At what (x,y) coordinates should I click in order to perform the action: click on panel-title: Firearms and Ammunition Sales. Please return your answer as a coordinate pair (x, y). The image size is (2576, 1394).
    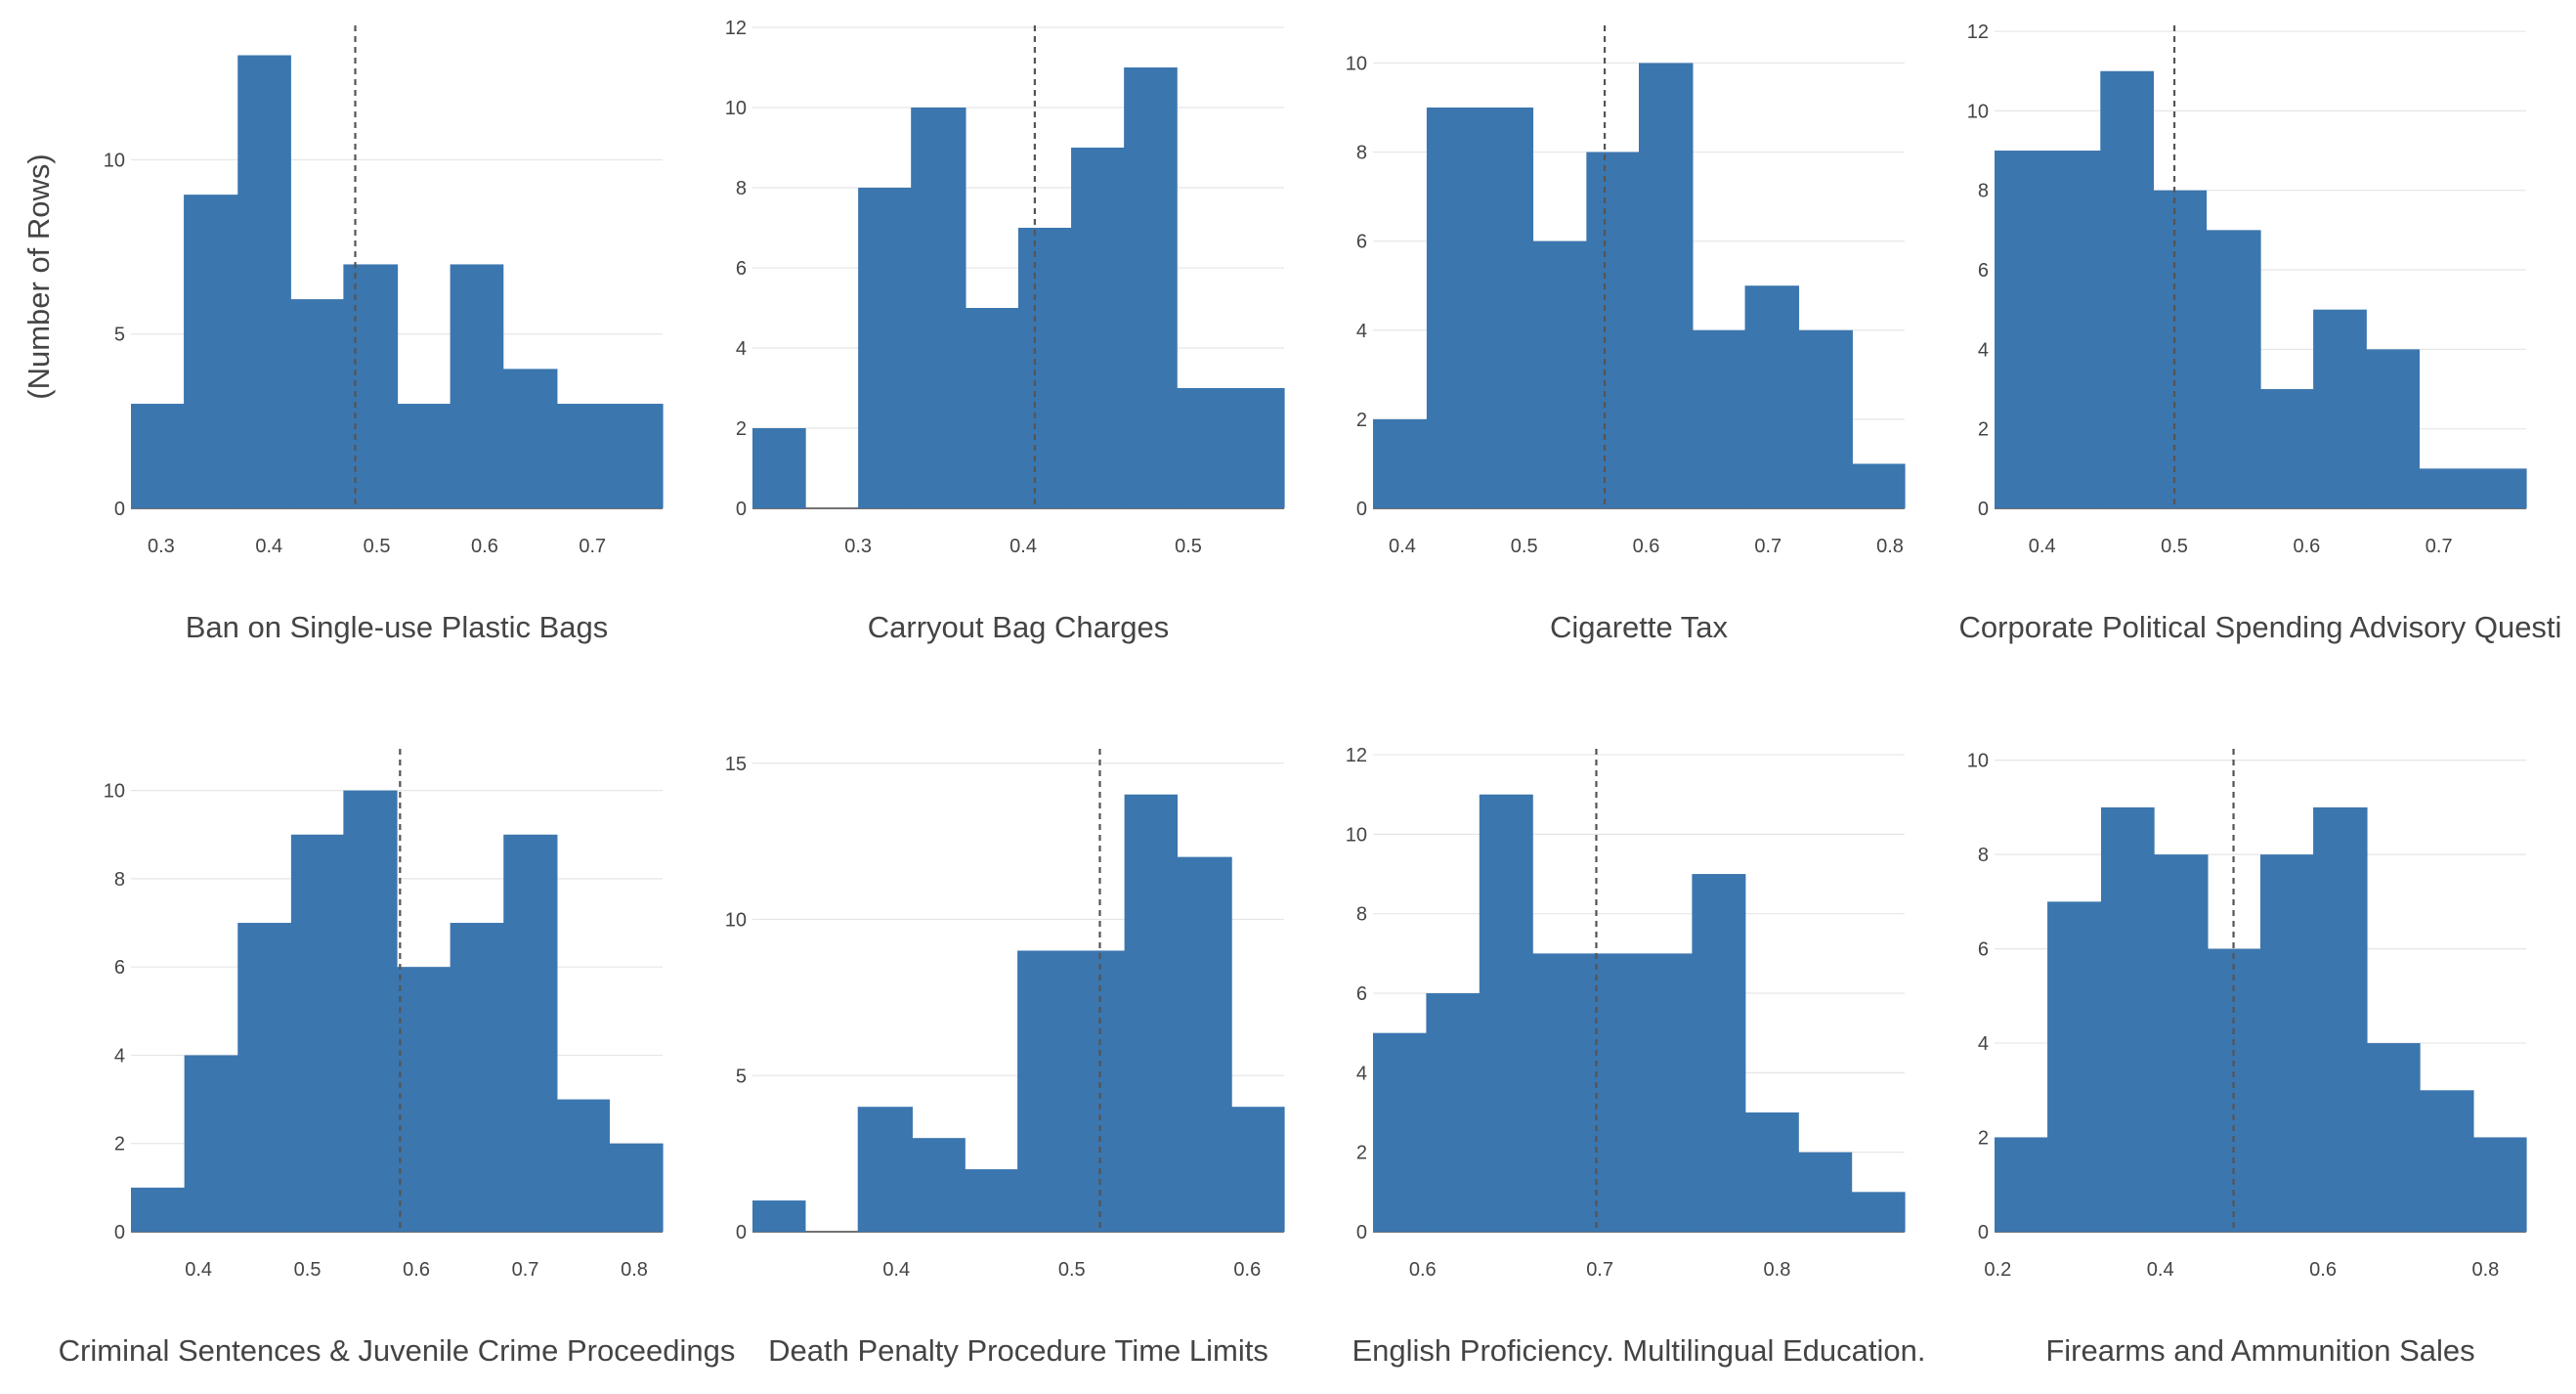
    Looking at the image, I should click on (2259, 1350).